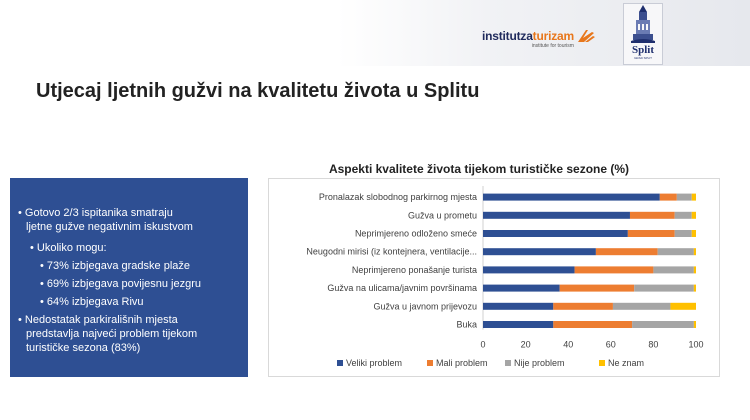 The width and height of the screenshot is (750, 420). I want to click on summary-line: • Nedostatak parkirališnih mjesta, so click(98, 320).